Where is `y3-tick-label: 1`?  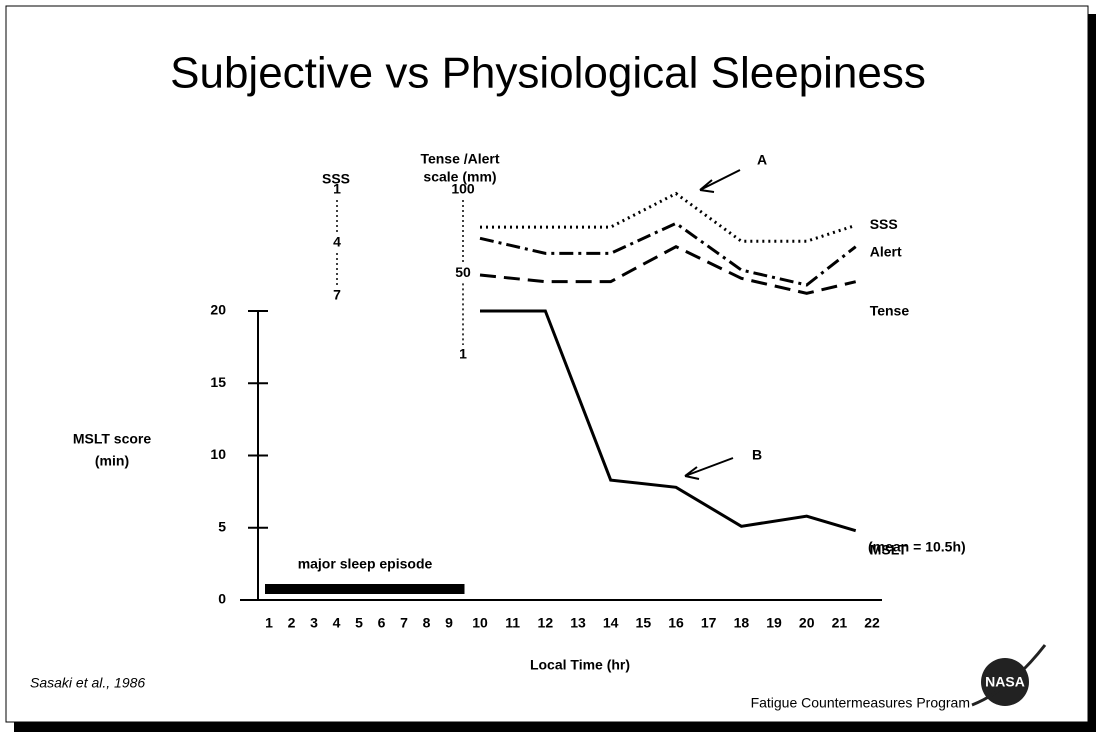 y3-tick-label: 1 is located at coordinates (337, 189).